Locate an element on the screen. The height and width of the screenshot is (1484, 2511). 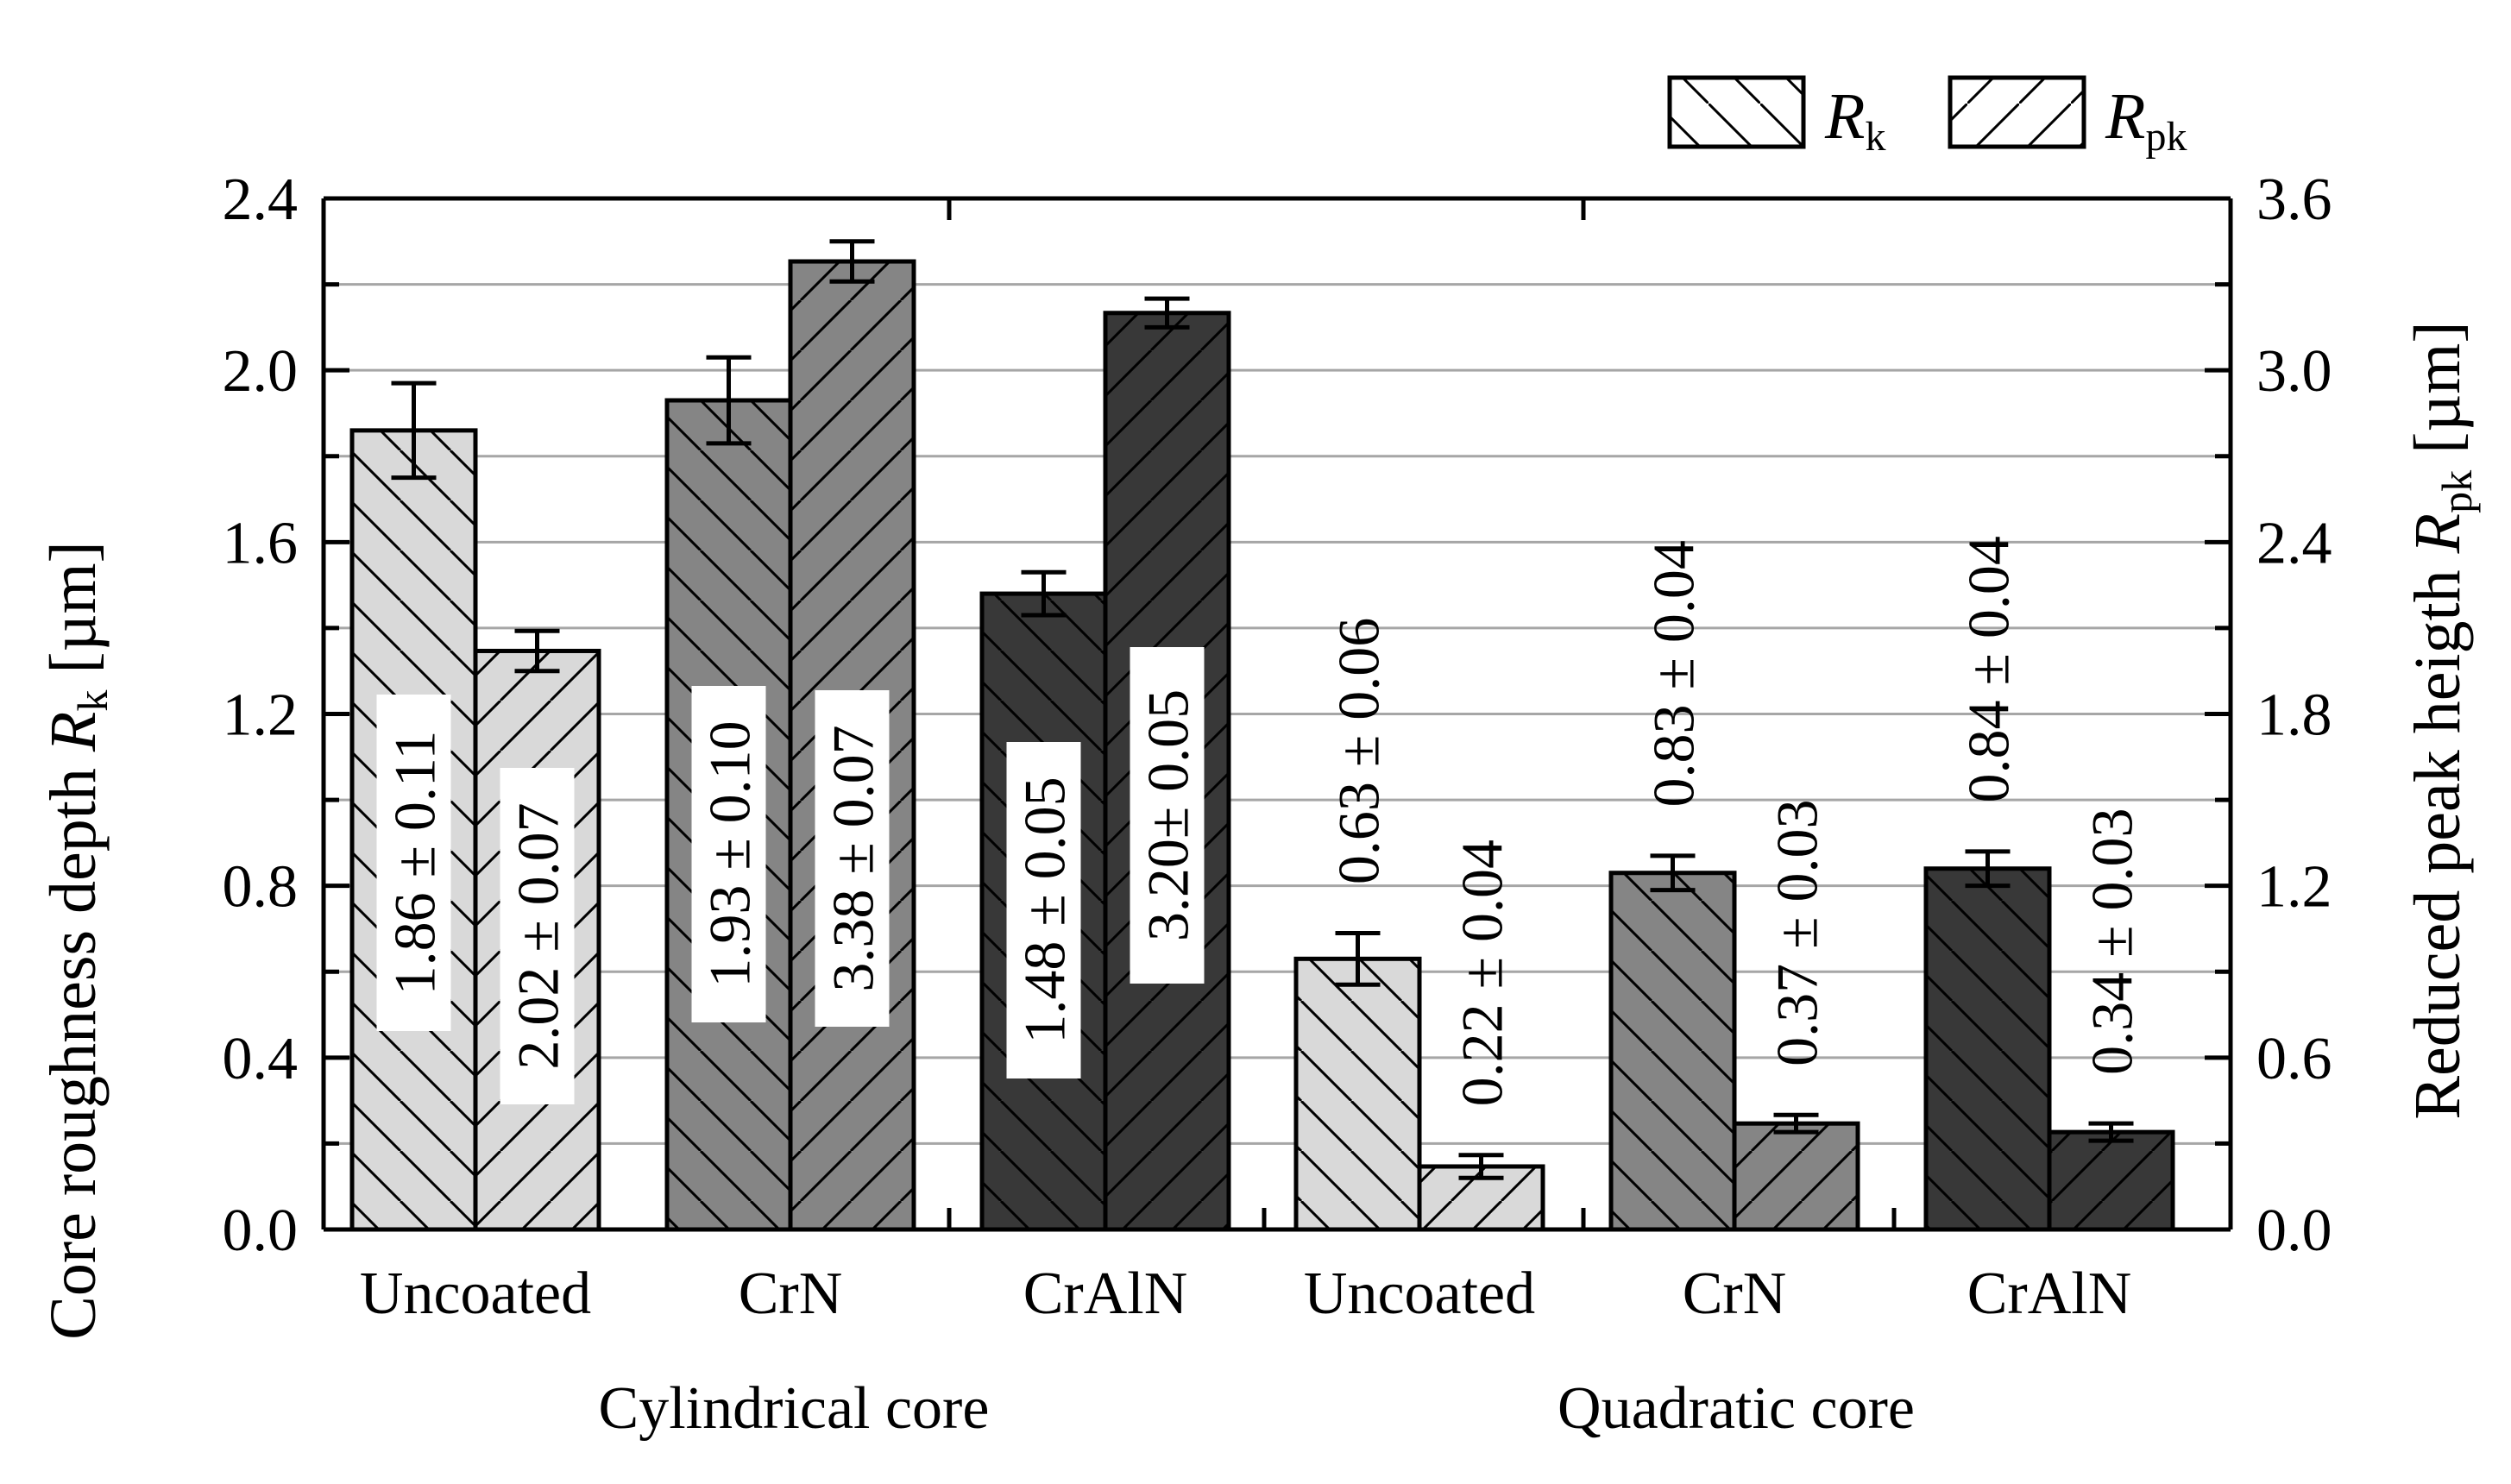
bar-value-label: 3.38 ± 0.07 is located at coordinates (853, 858).